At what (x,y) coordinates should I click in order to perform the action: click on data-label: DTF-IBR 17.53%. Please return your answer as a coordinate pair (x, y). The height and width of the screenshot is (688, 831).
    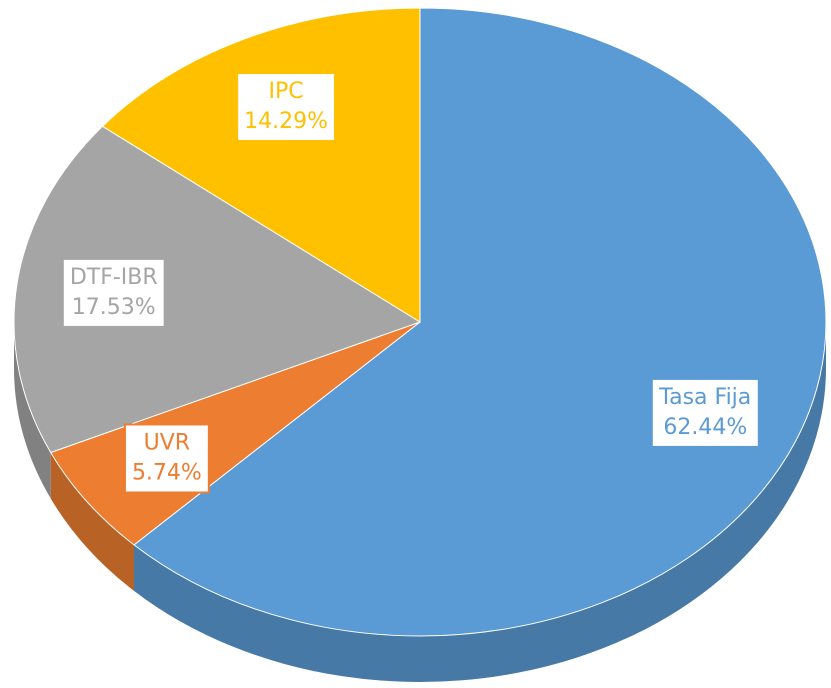
    Looking at the image, I should click on (113, 292).